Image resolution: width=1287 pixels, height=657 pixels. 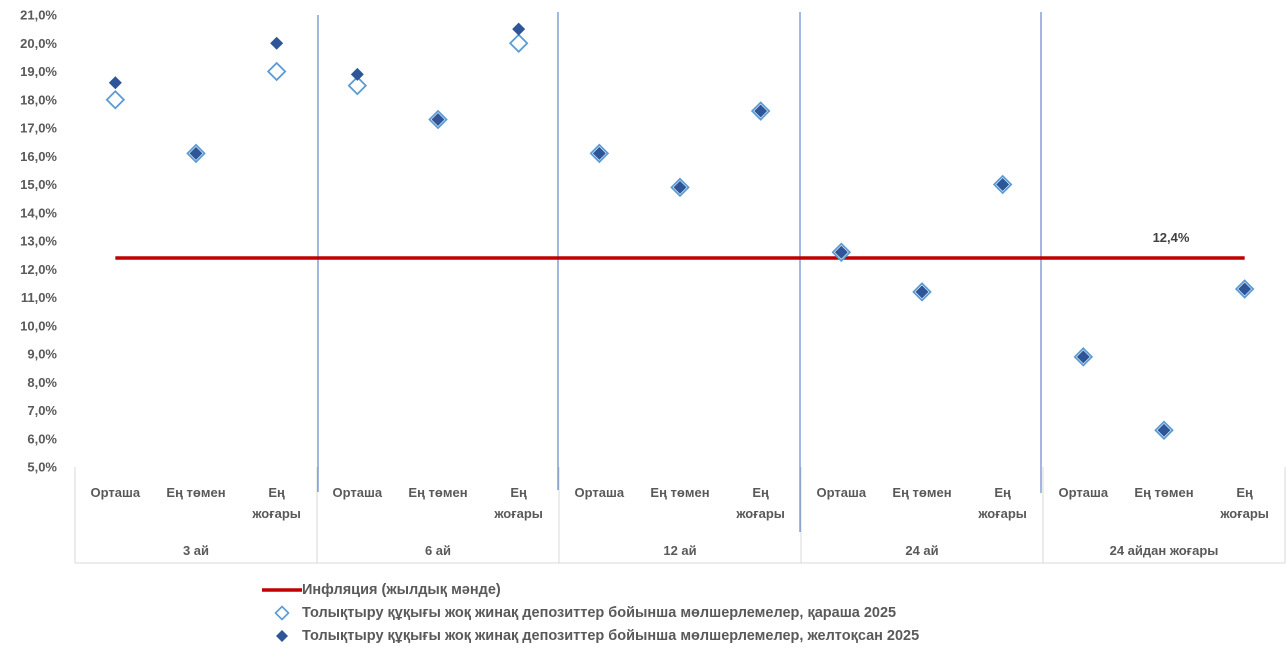 What do you see at coordinates (38, 325) in the screenshot?
I see `y-tick-label: 10,0%` at bounding box center [38, 325].